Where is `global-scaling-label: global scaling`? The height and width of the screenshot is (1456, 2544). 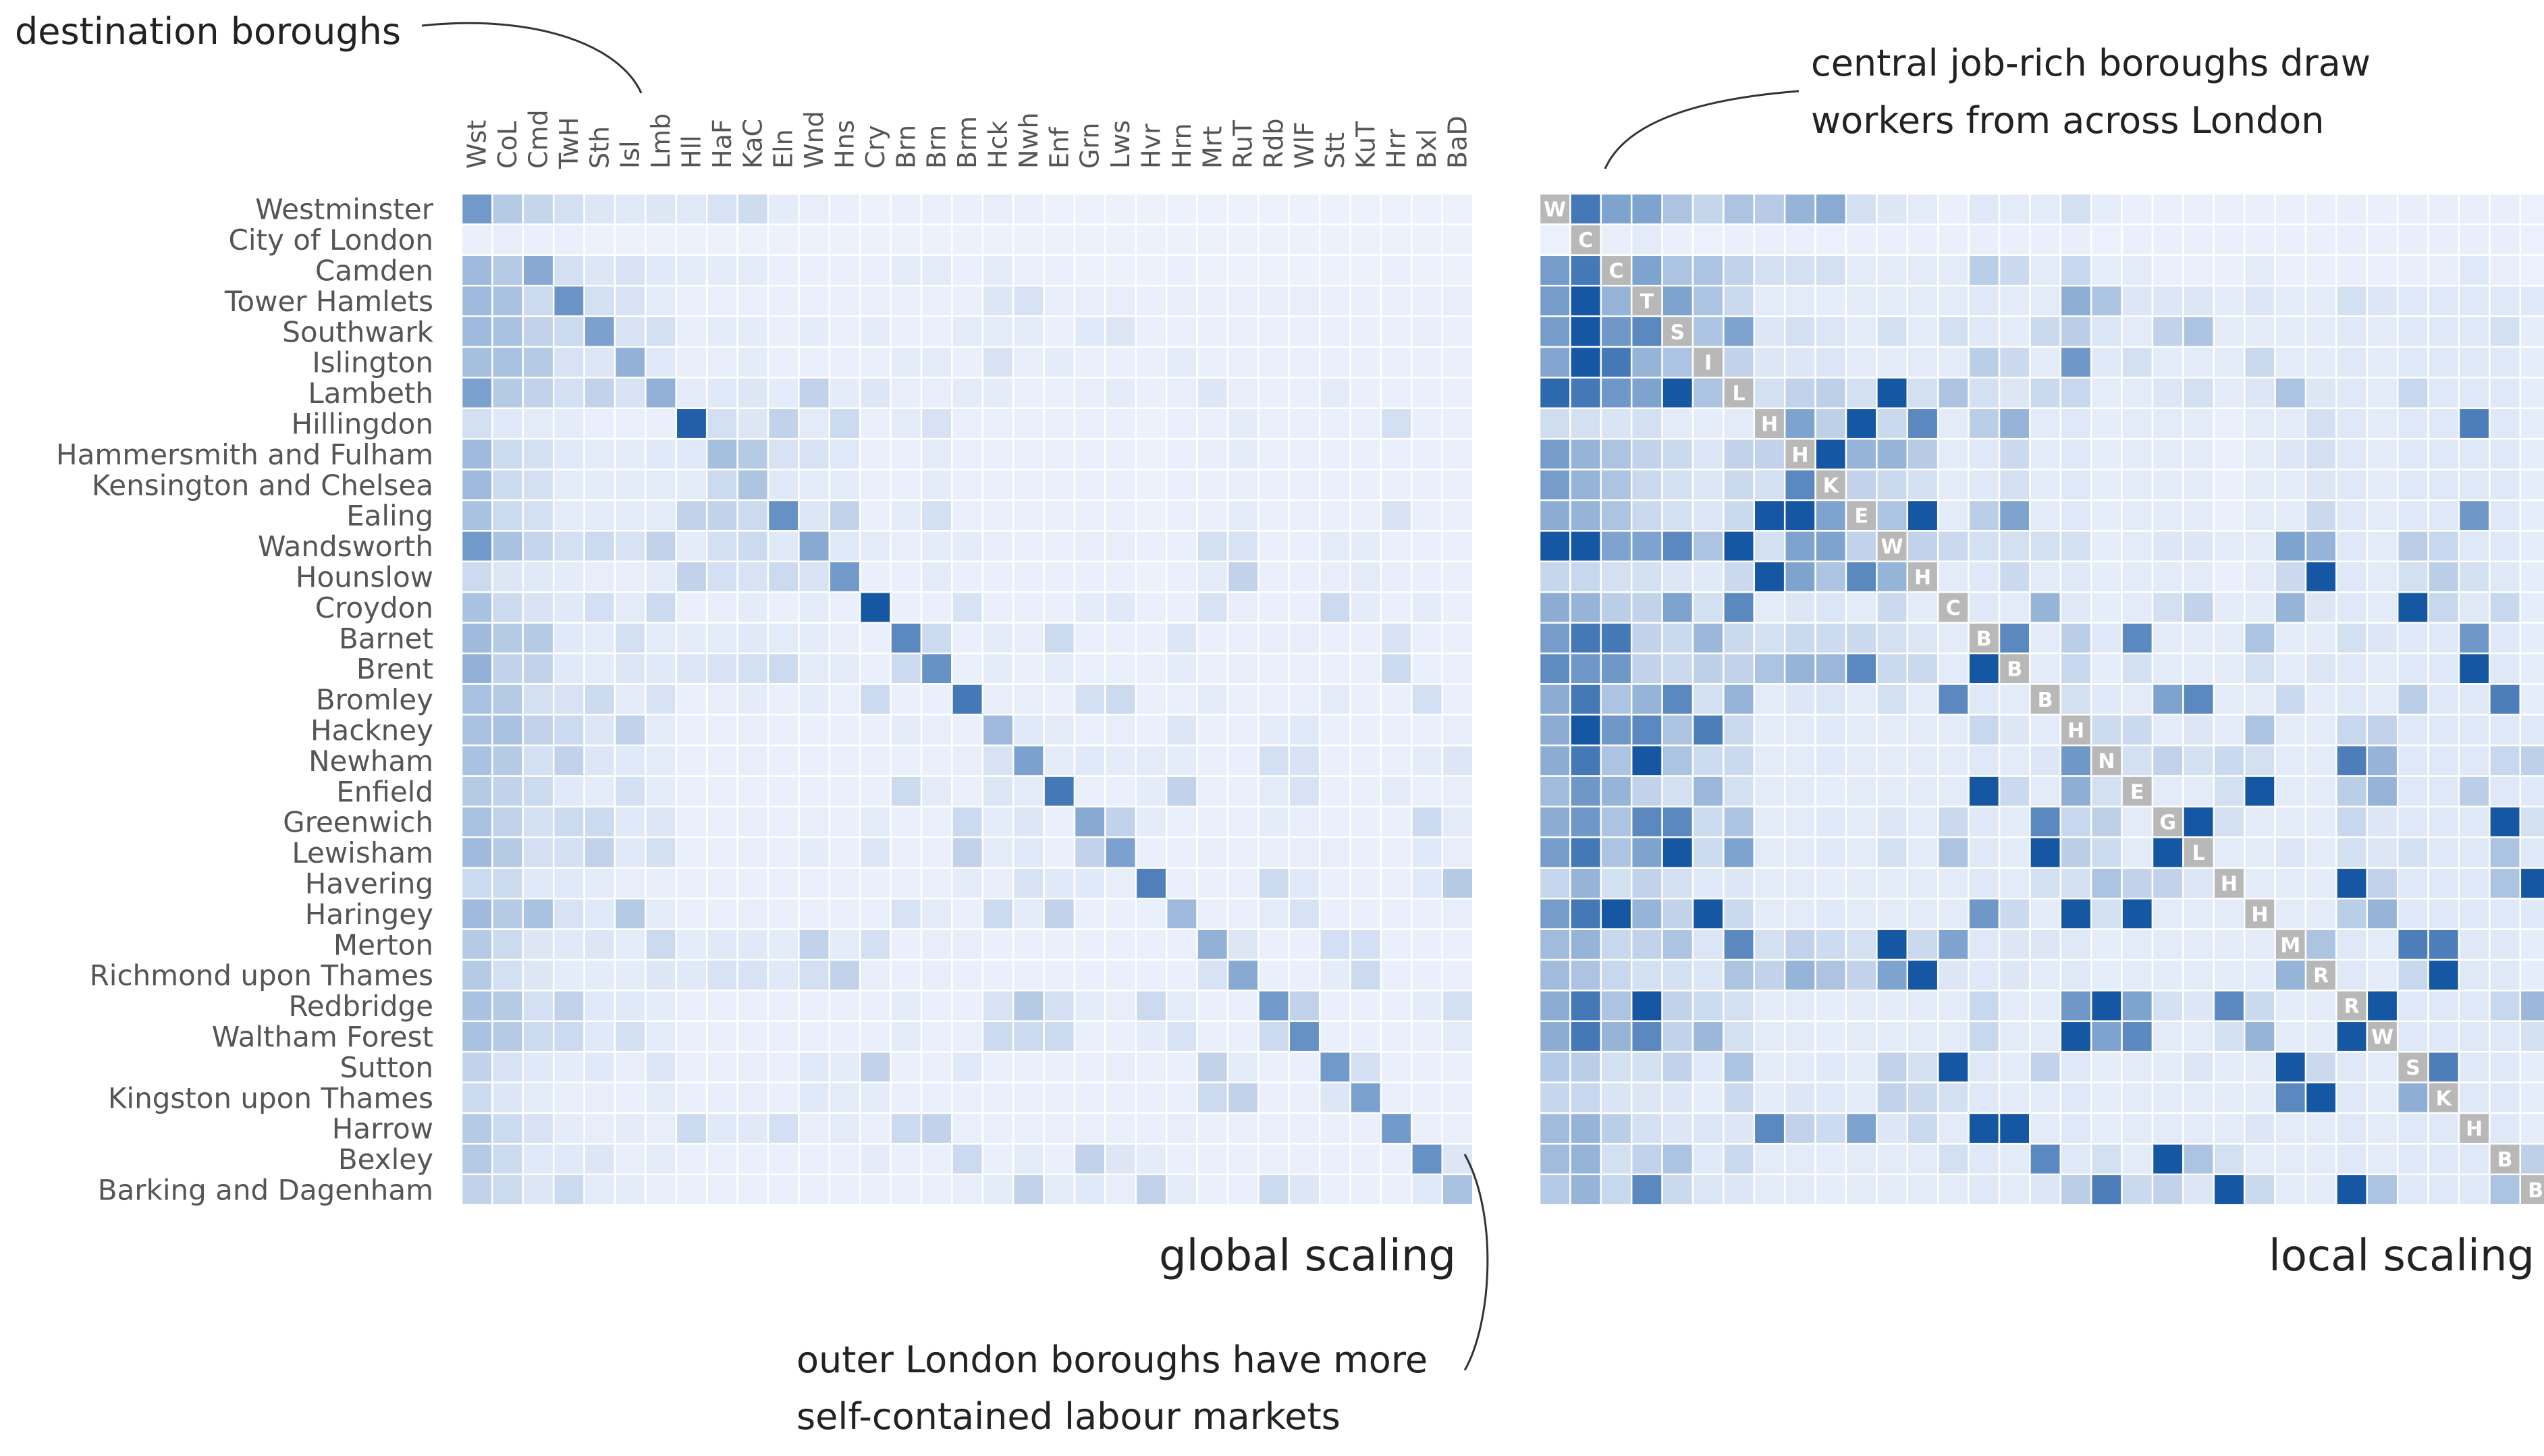 global-scaling-label: global scaling is located at coordinates (1308, 1256).